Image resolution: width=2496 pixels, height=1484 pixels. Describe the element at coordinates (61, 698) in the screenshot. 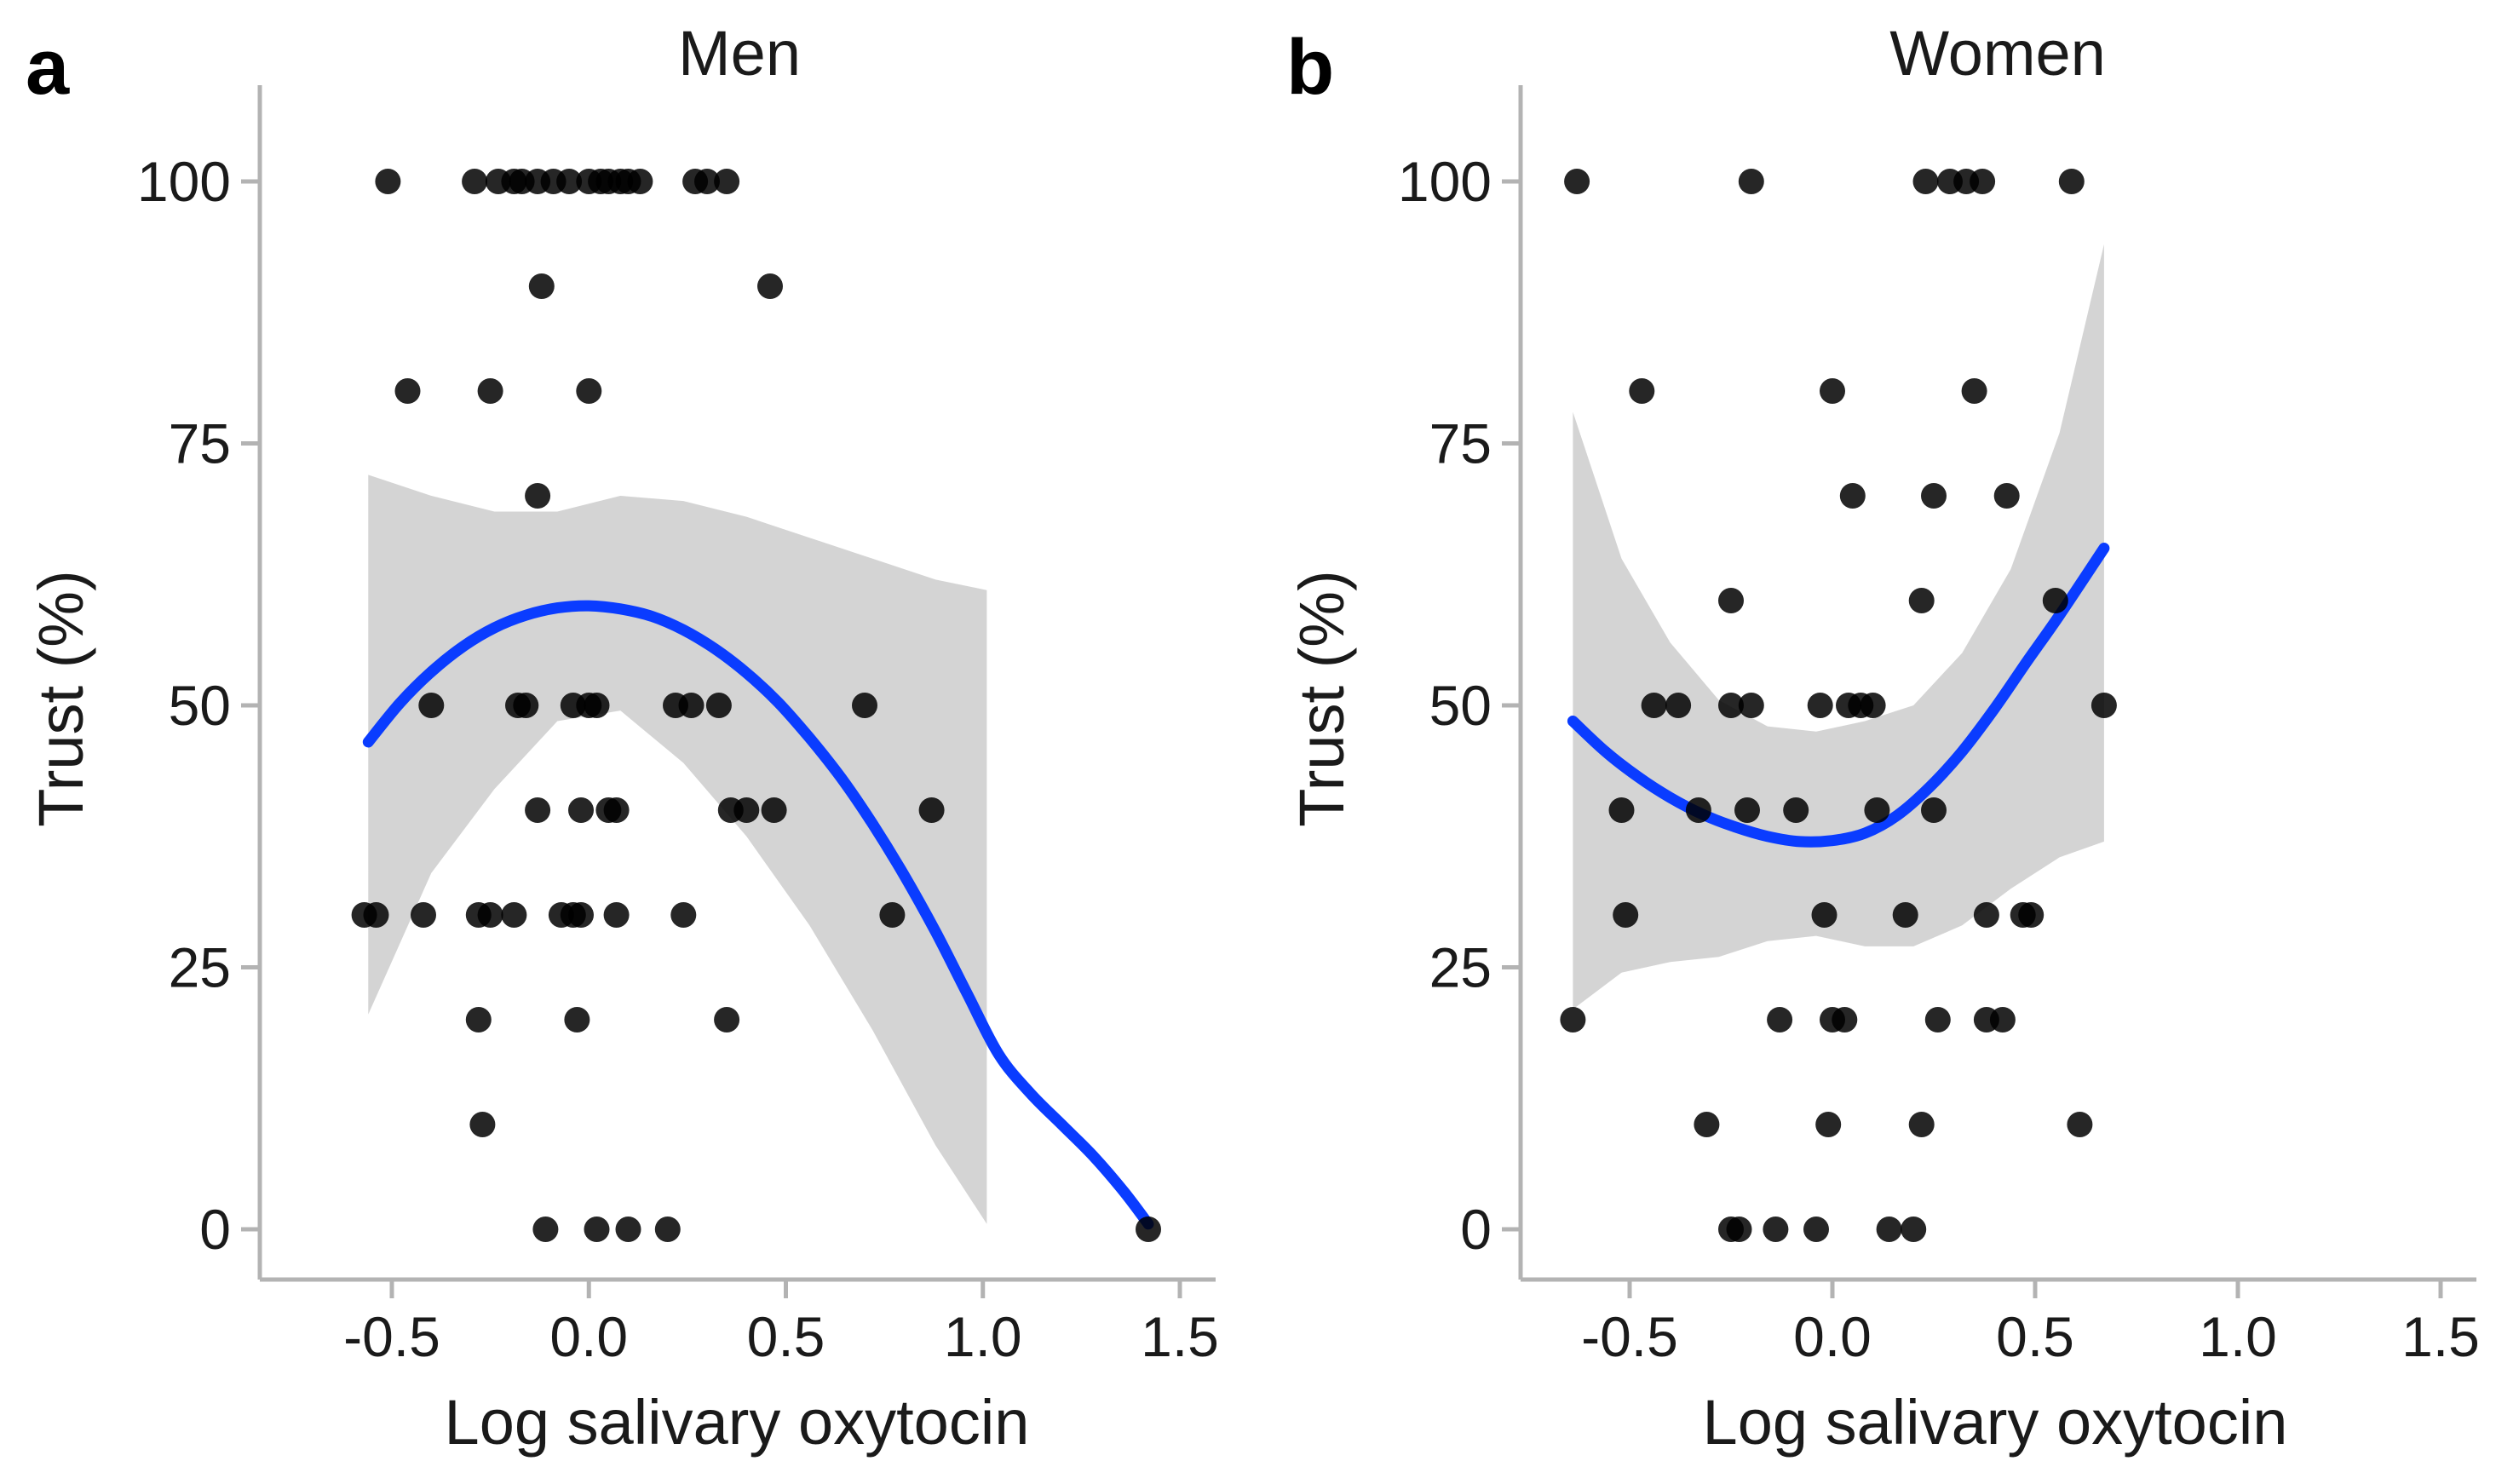

I see `y-axis-title-men: Trust (%)` at that location.